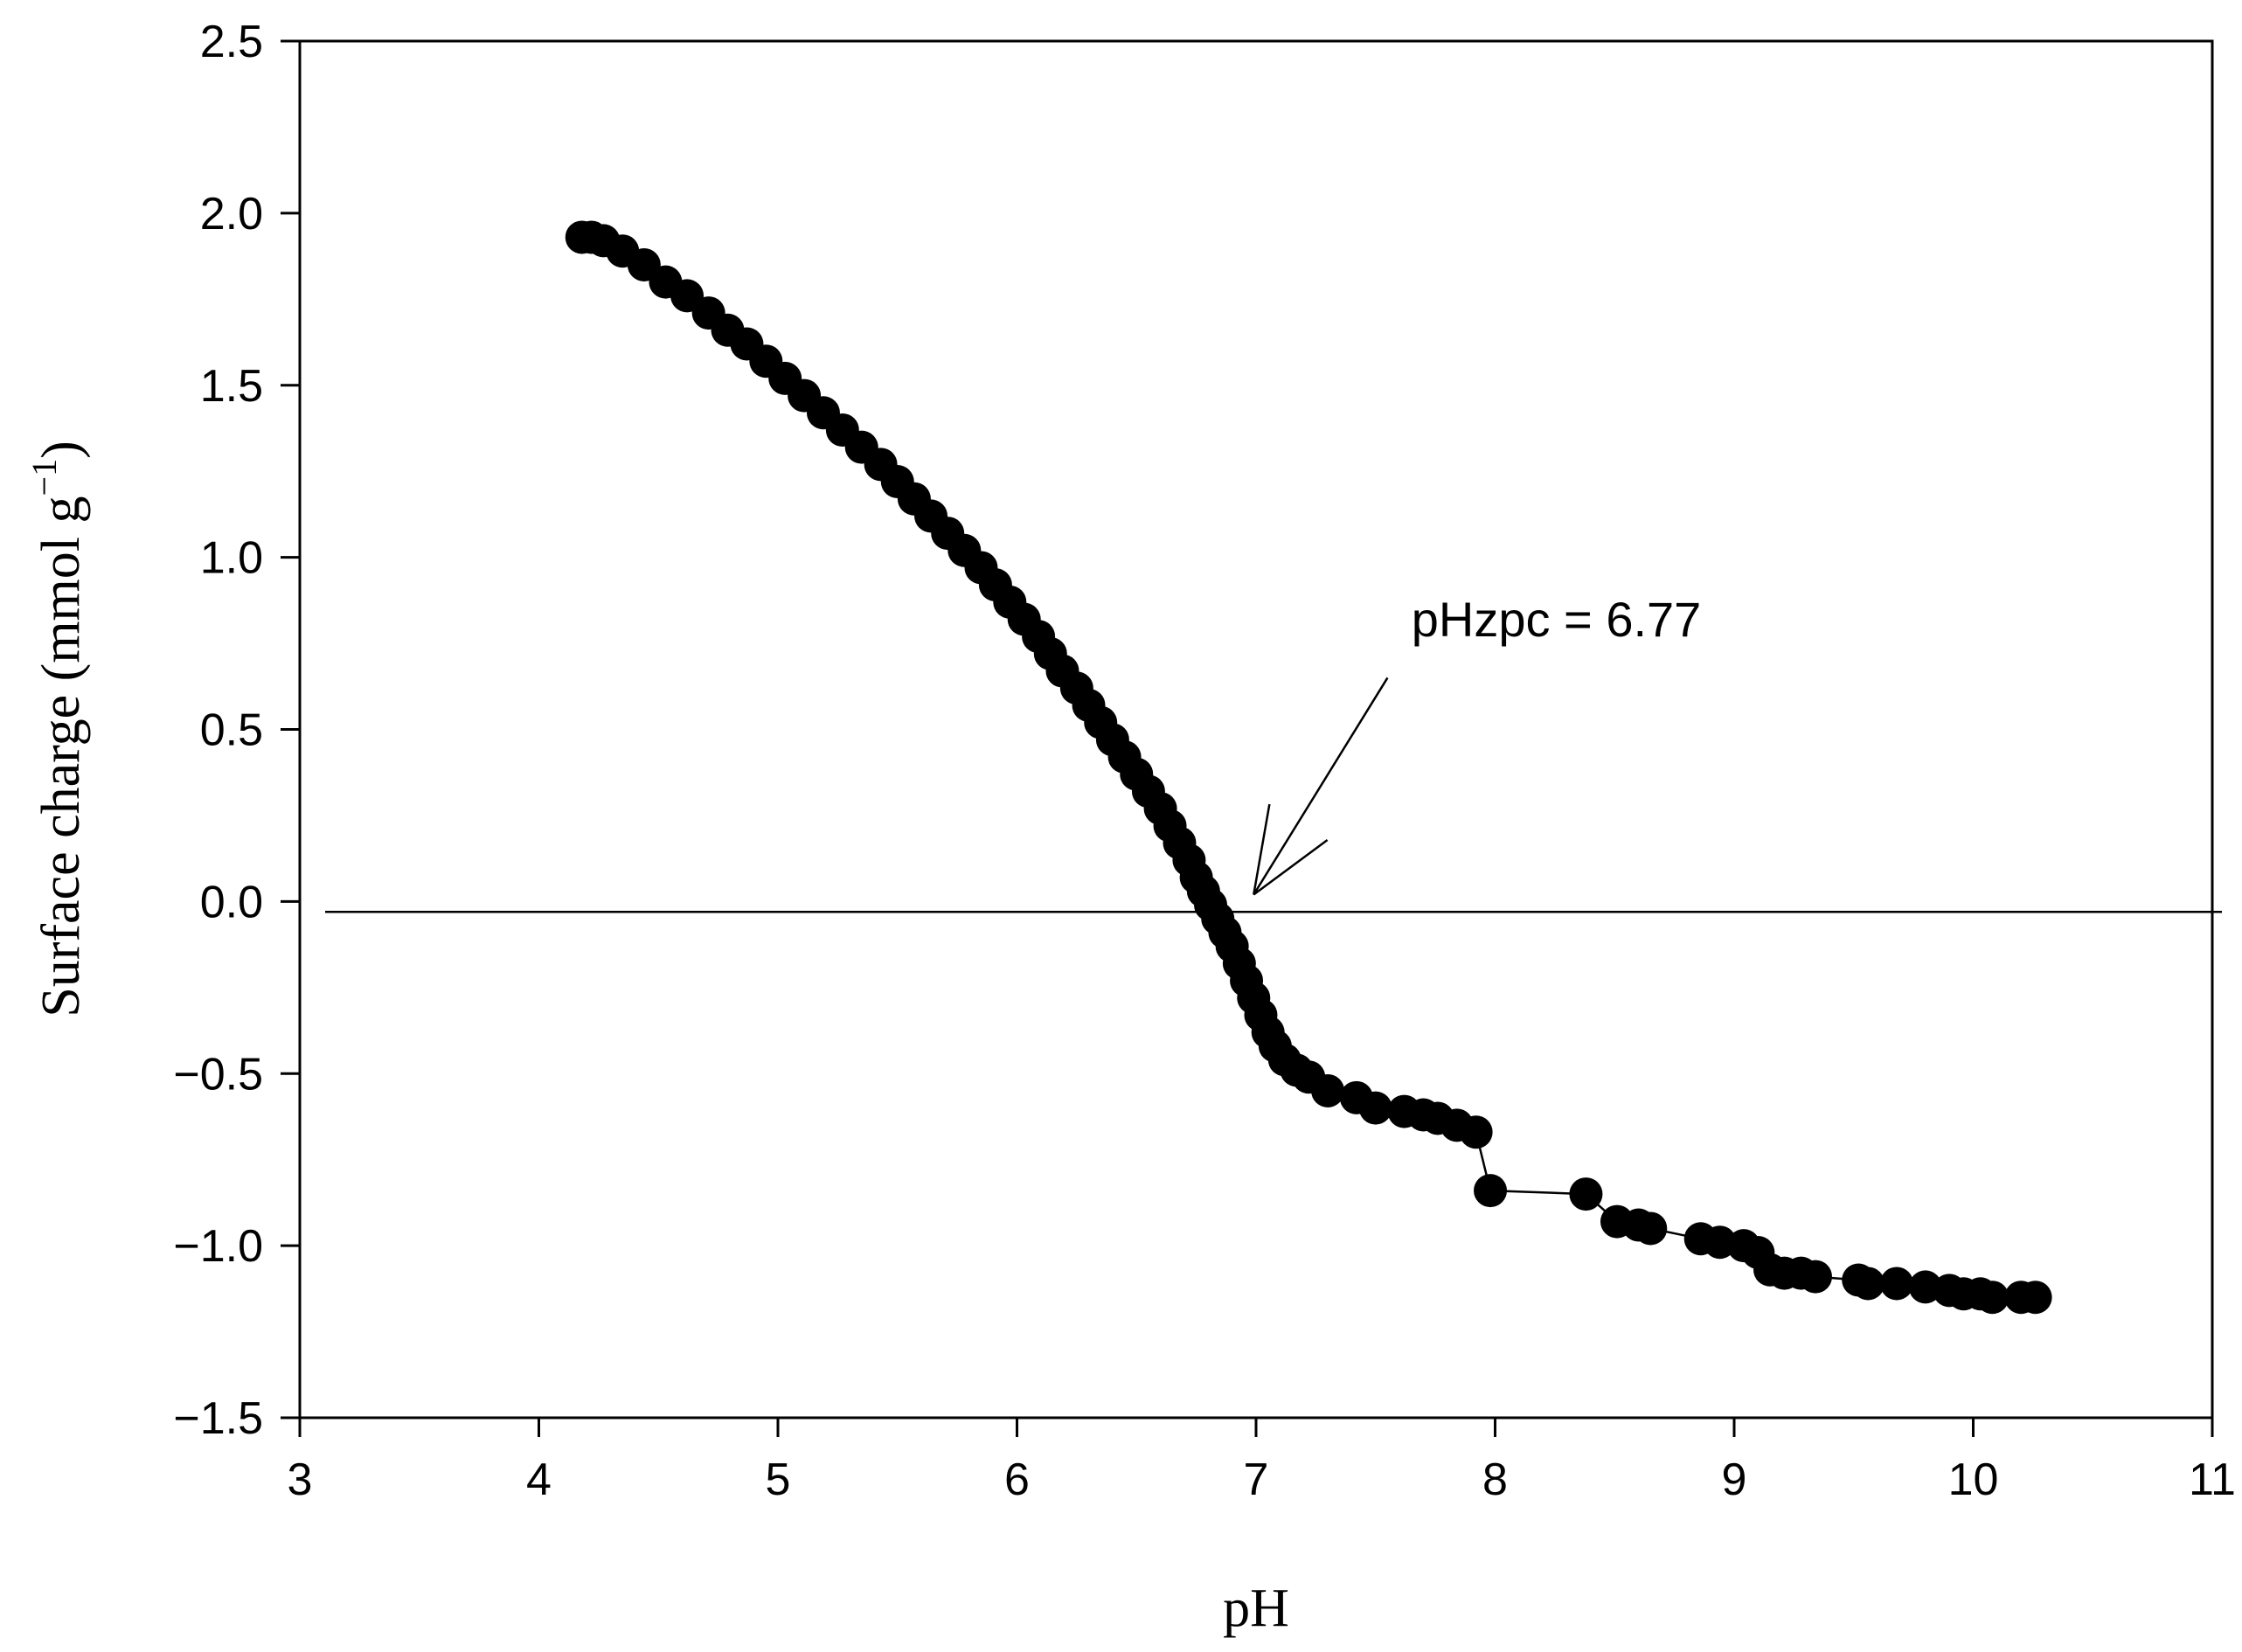  I want to click on annotation-label: pHzpc = 6.77, so click(1557, 619).